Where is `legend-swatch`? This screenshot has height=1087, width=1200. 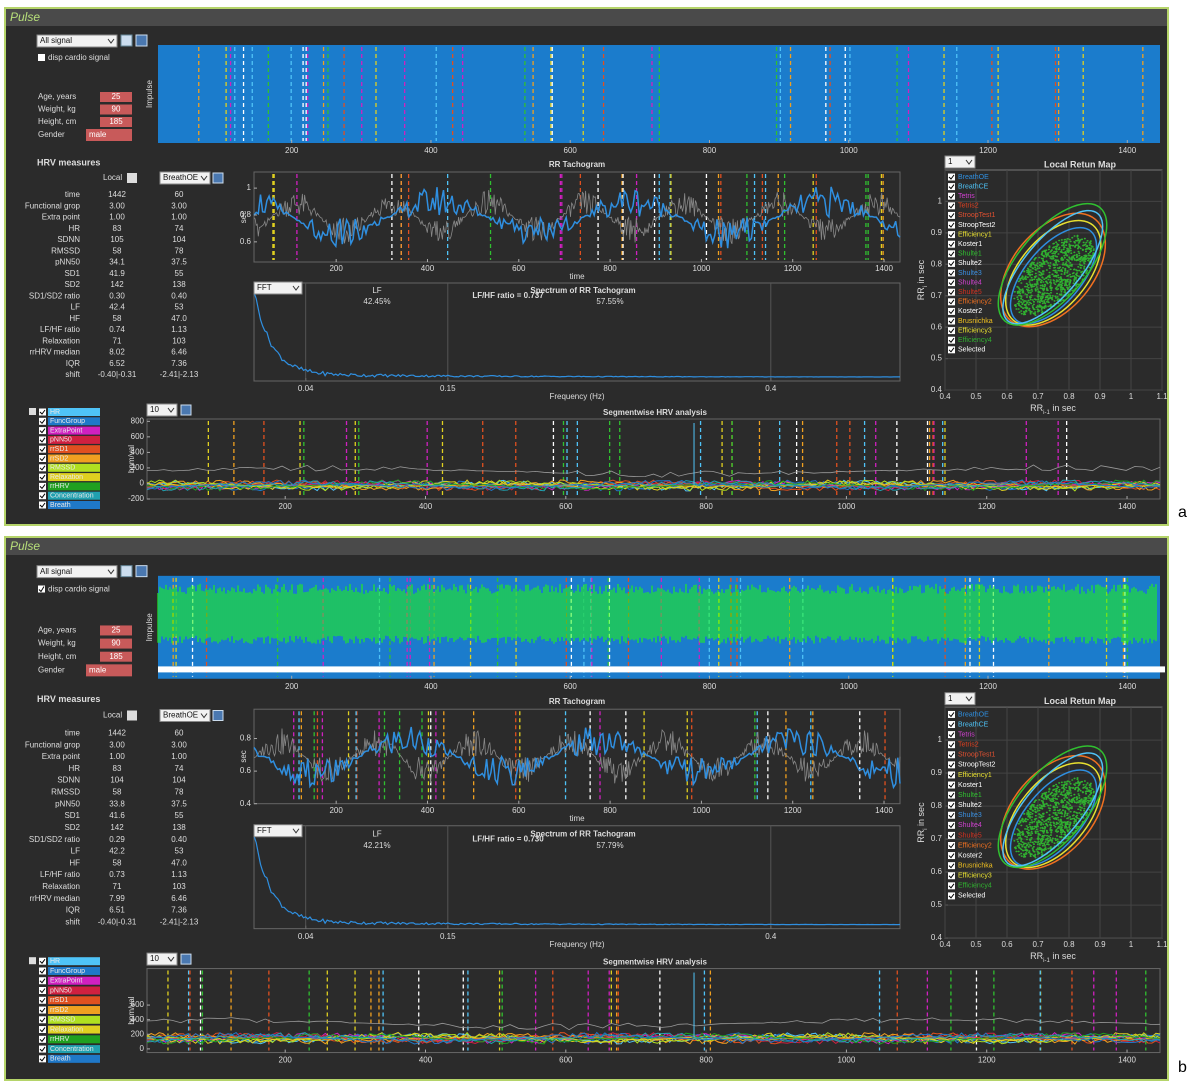 legend-swatch is located at coordinates (74, 421).